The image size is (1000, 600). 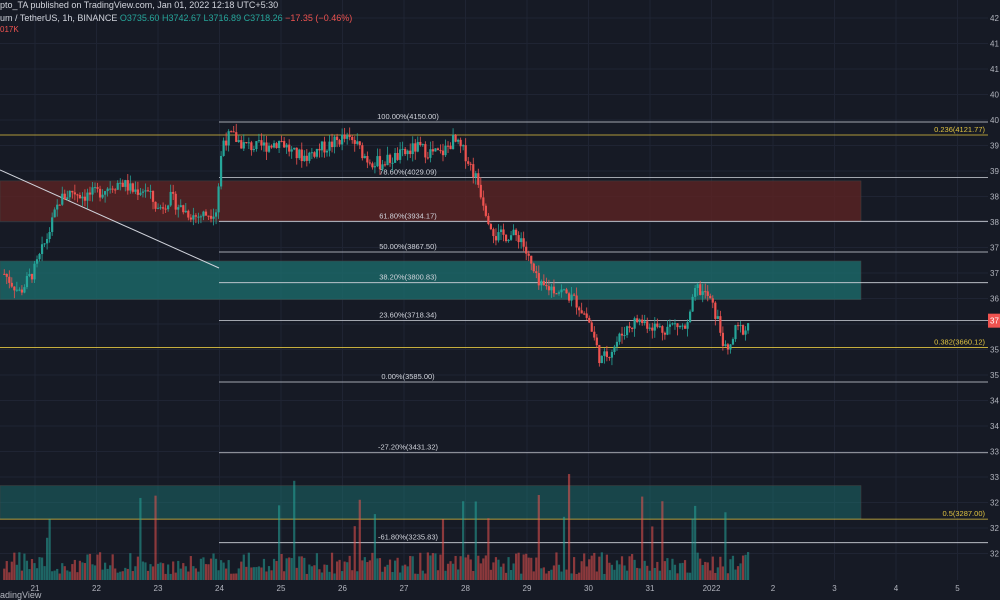 I want to click on brand-label: adingView, so click(x=21, y=595).